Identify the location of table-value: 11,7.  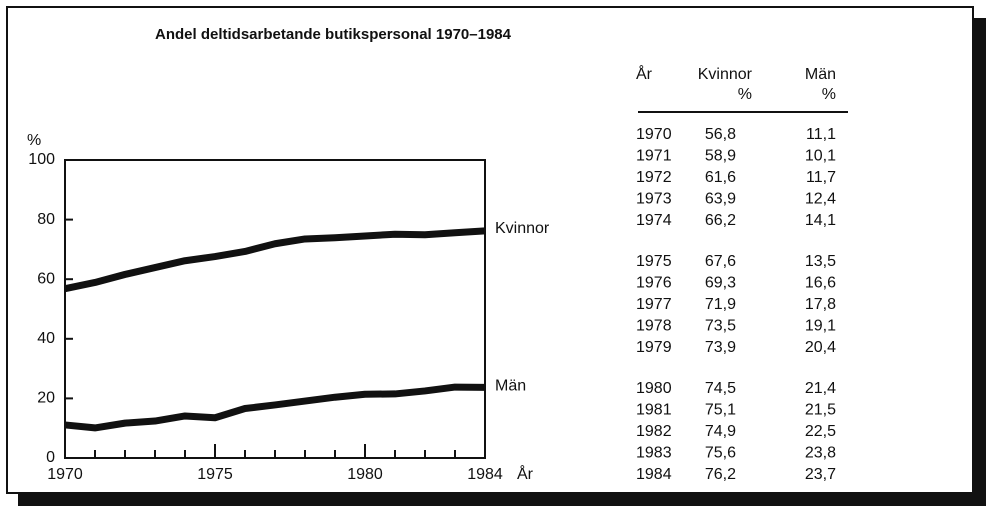
(821, 177).